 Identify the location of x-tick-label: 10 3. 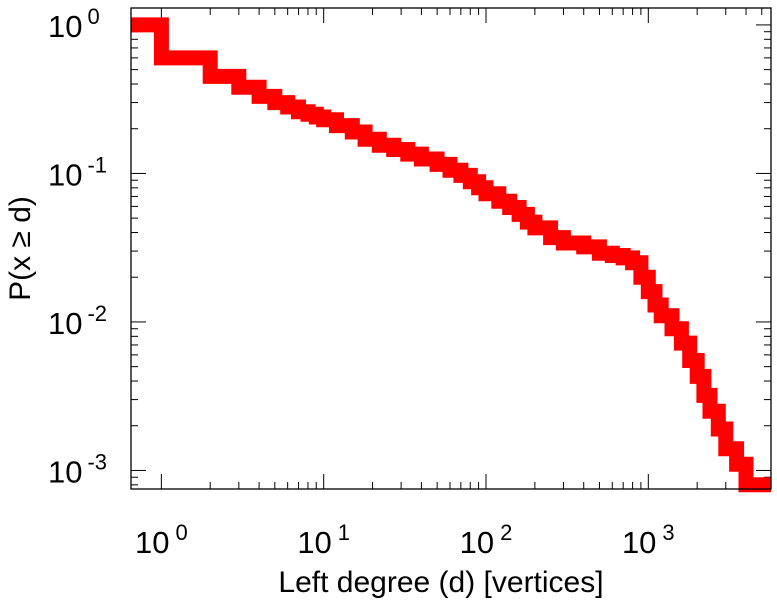
(648, 540).